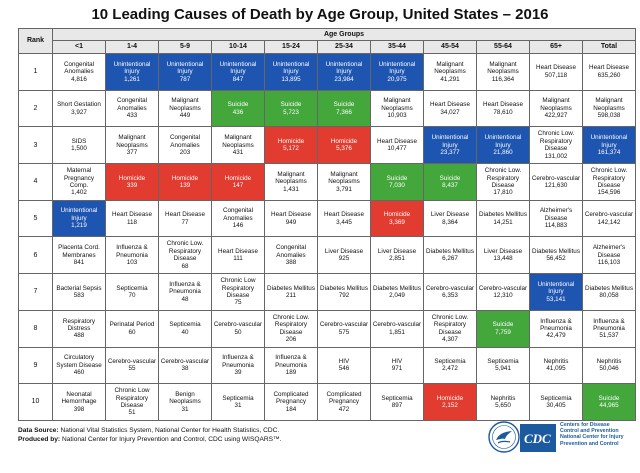 The image size is (640, 473). I want to click on rank-cell: 1, so click(35, 72).